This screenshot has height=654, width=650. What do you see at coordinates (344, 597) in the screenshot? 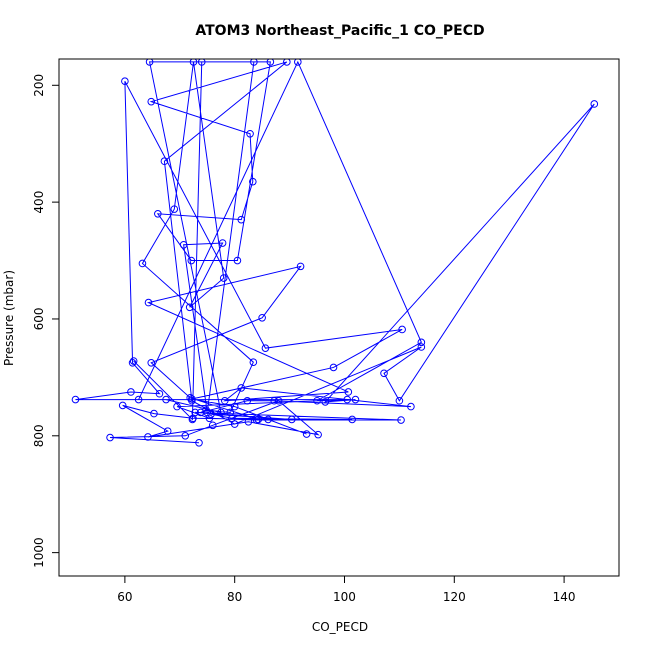
I see `x-tick-label: 100` at bounding box center [344, 597].